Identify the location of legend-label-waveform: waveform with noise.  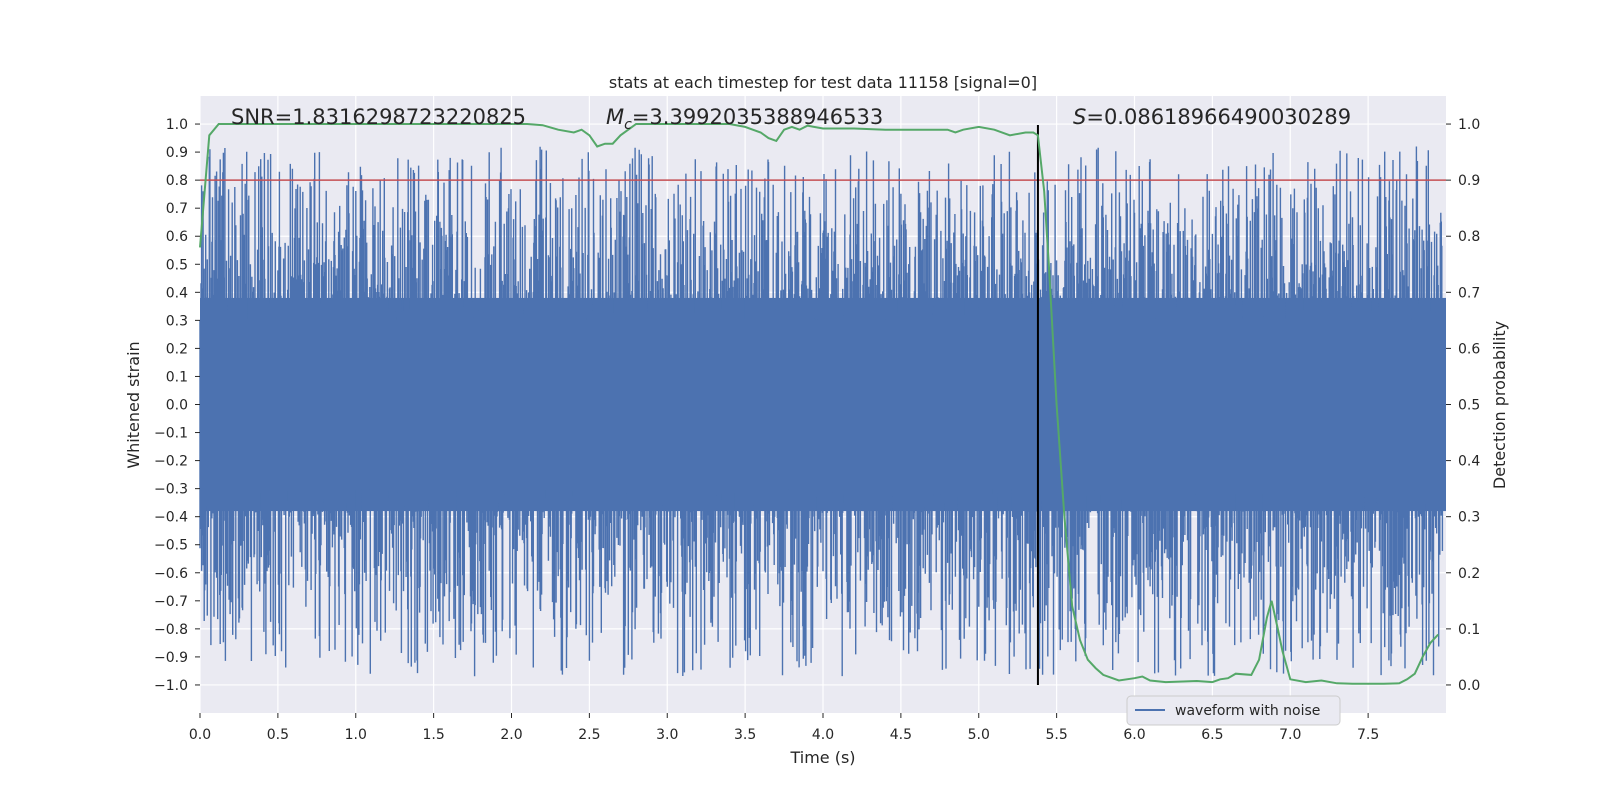
(1247, 711).